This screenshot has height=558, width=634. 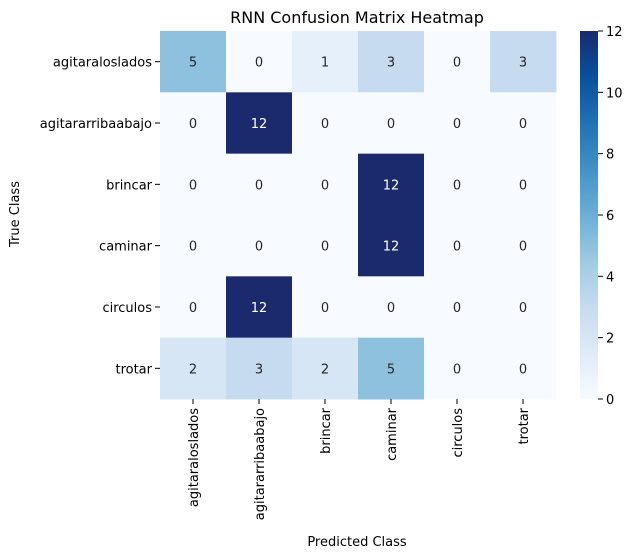 What do you see at coordinates (357, 542) in the screenshot?
I see `x-axis-label: Predicted Class` at bounding box center [357, 542].